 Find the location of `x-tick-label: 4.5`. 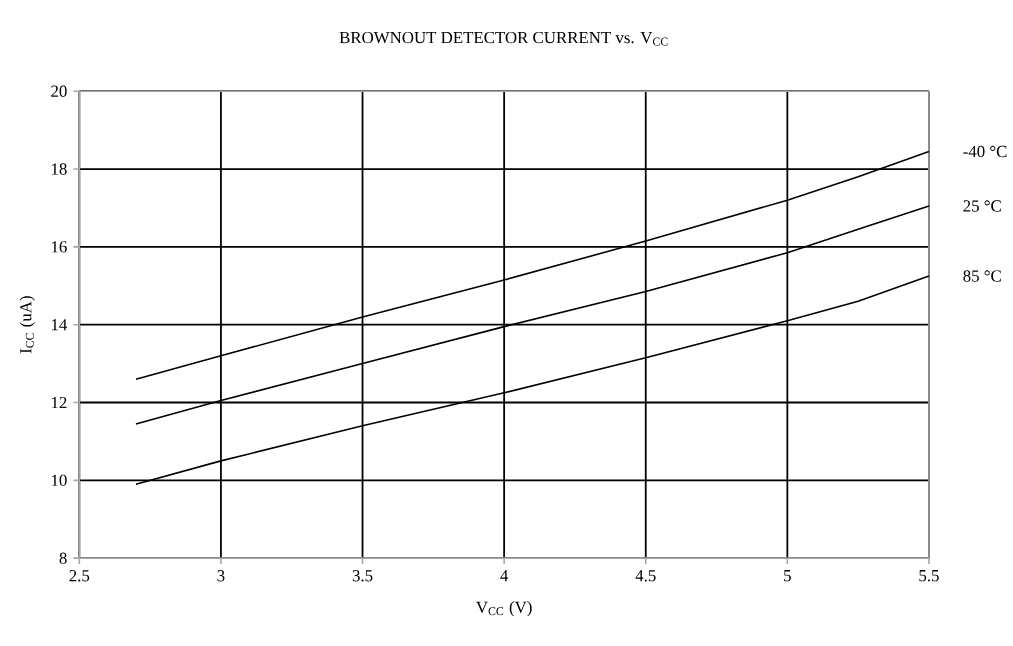

x-tick-label: 4.5 is located at coordinates (645, 575).